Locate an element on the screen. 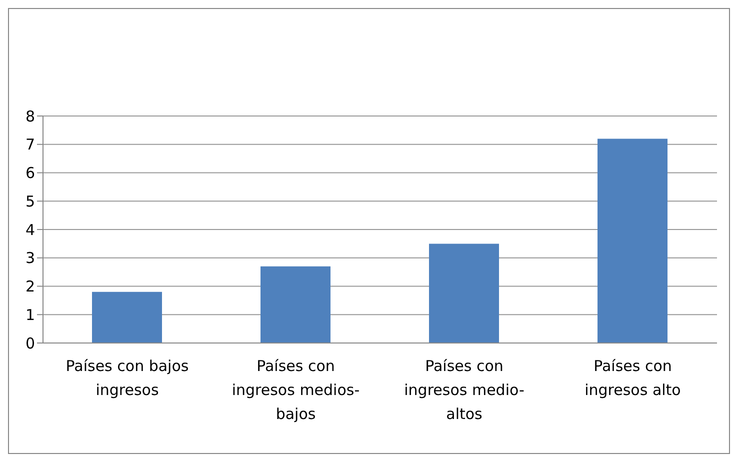  y-tick-label: 0 is located at coordinates (30, 343).